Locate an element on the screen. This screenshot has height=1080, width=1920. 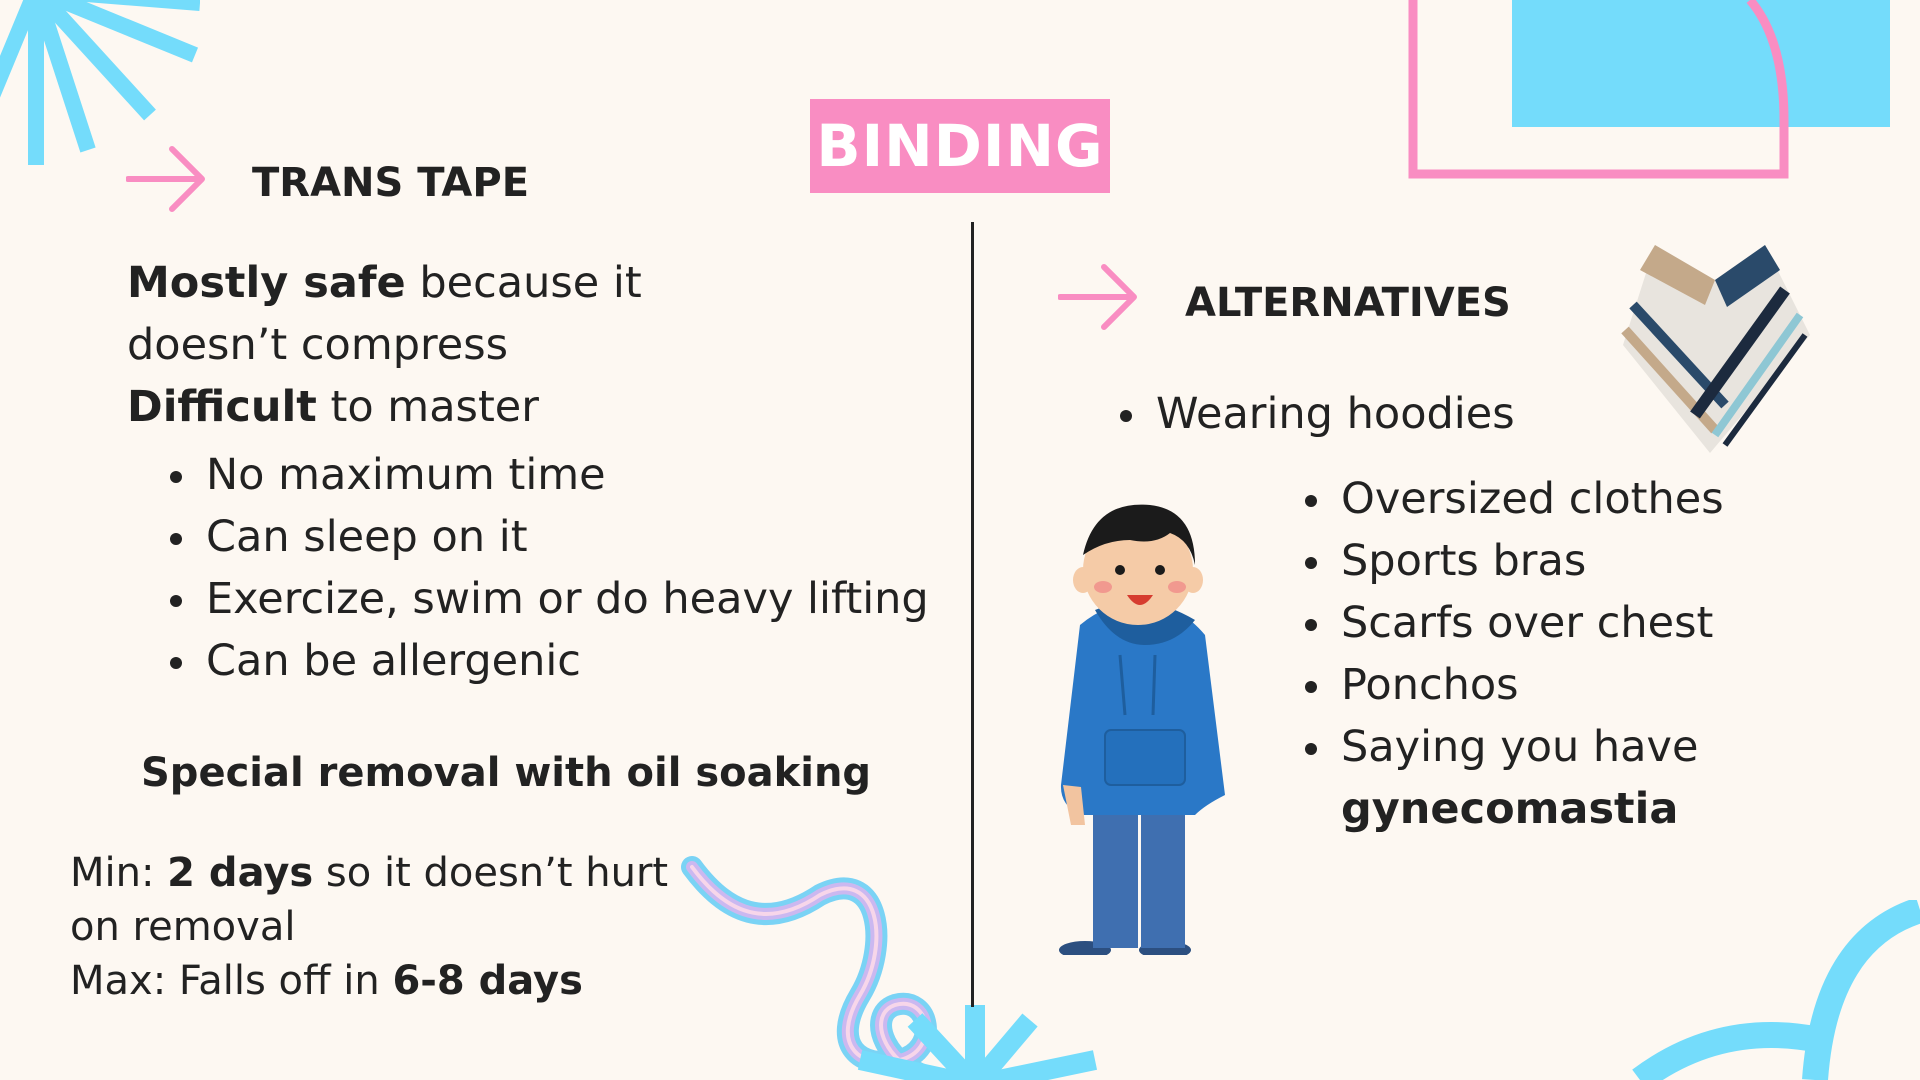
sunburst-decoration-bottom is located at coordinates (977, 1042).